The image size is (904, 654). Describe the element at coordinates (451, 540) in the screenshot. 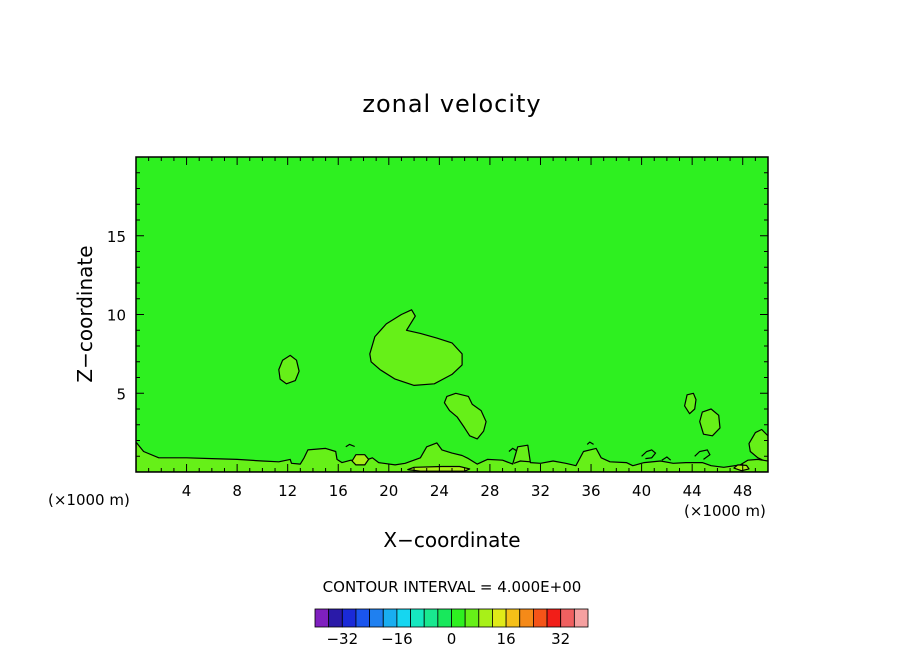

I see `x-axis-label: X−coordinate` at that location.